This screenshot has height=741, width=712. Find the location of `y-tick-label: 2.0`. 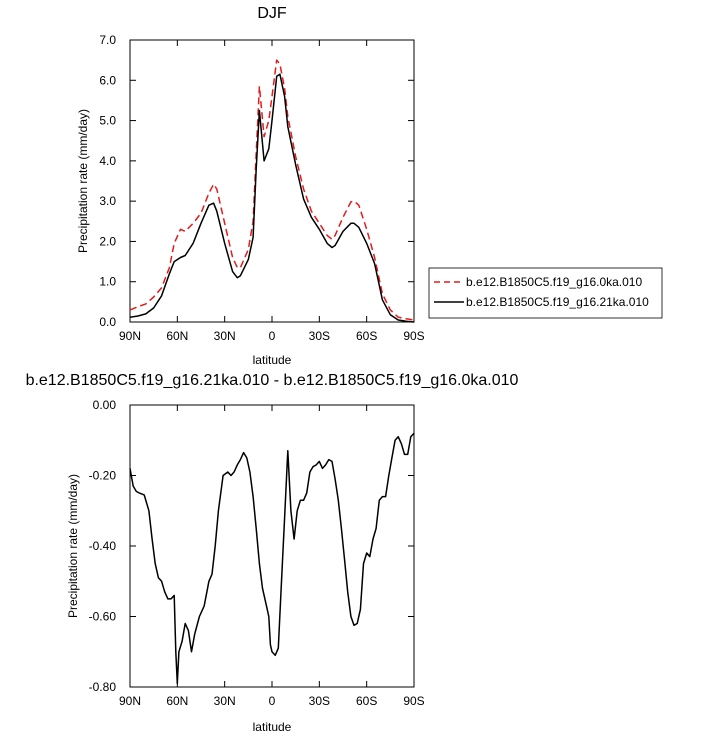

y-tick-label: 2.0 is located at coordinates (107, 241).